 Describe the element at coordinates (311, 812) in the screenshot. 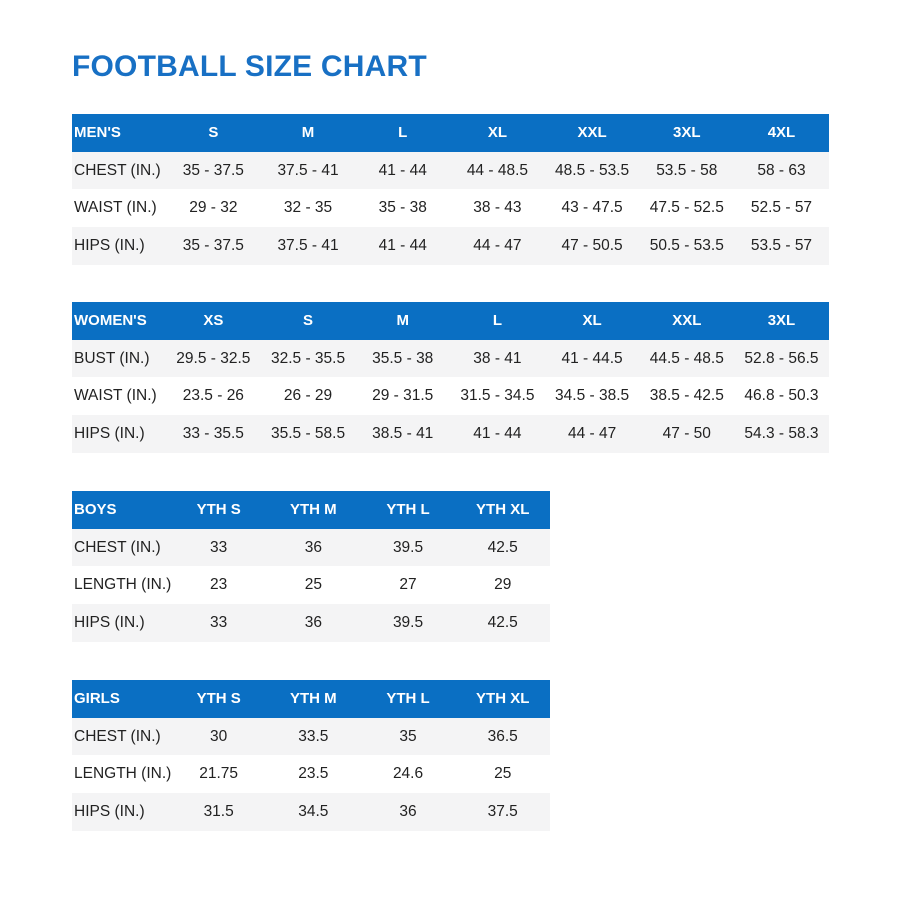

I see `table-row: HIPS (IN.) 31.5 34.5 36 37.5` at that location.